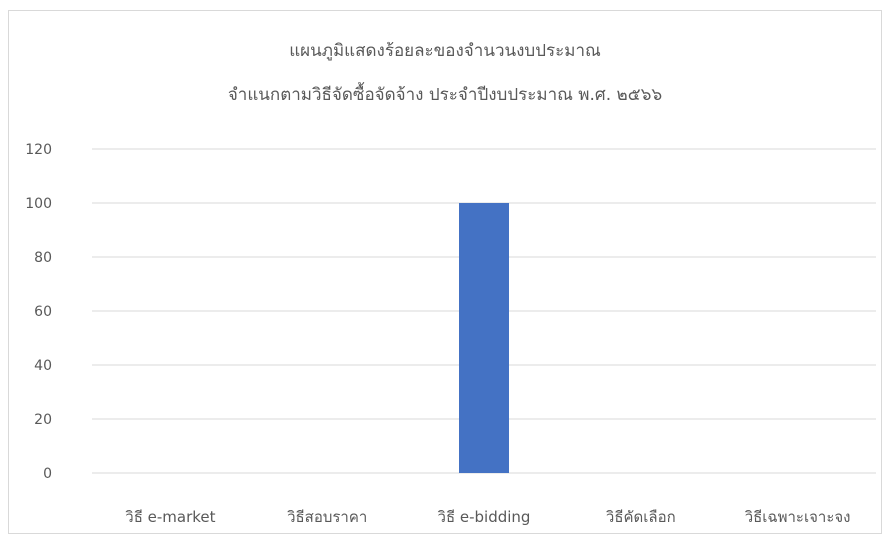 The image size is (890, 542). What do you see at coordinates (483, 517) in the screenshot?
I see `x-category-label: วิธี e-bidding` at bounding box center [483, 517].